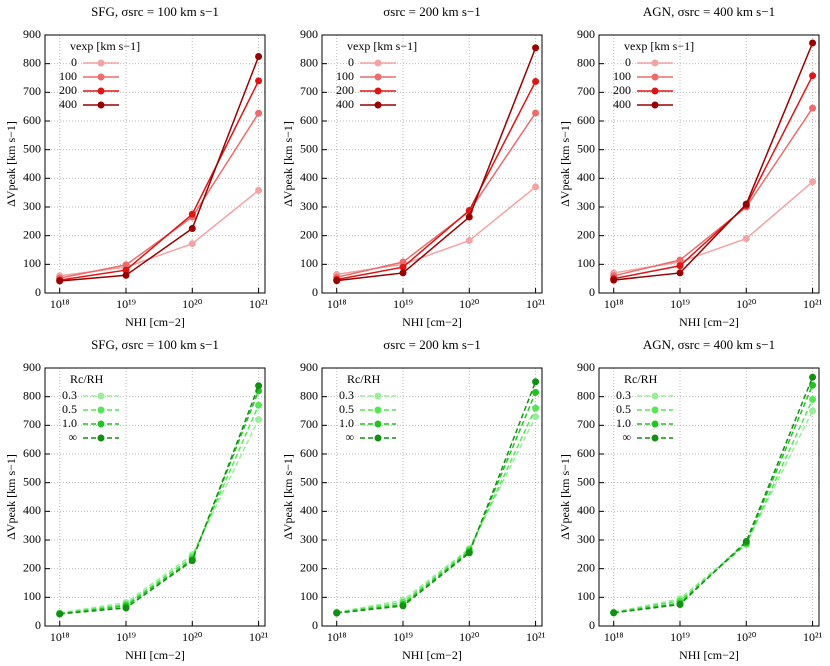 This screenshot has height=666, width=830. I want to click on y-tick-label: 900, so click(32, 34).